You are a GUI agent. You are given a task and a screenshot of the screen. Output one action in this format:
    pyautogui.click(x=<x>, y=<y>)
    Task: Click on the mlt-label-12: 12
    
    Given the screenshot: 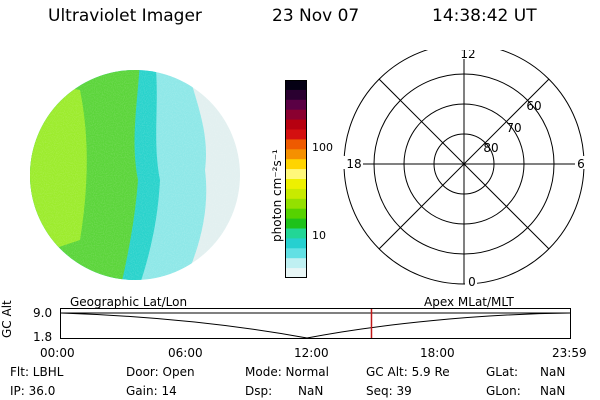 What is the action you would take?
    pyautogui.click(x=467, y=55)
    